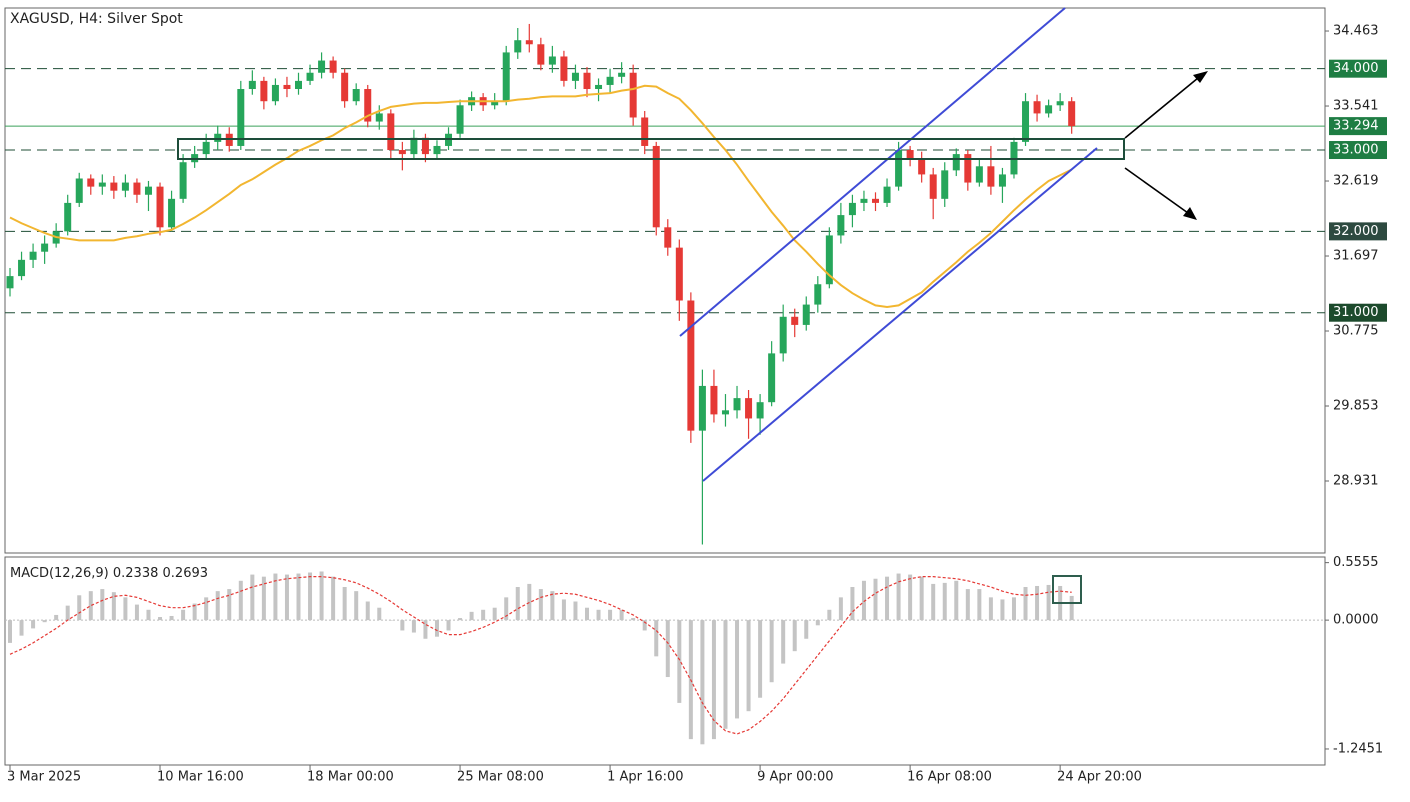 The width and height of the screenshot is (1410, 802). What do you see at coordinates (96, 19) in the screenshot?
I see `chart-title: XAGUSD, H4: Silver Spot` at bounding box center [96, 19].